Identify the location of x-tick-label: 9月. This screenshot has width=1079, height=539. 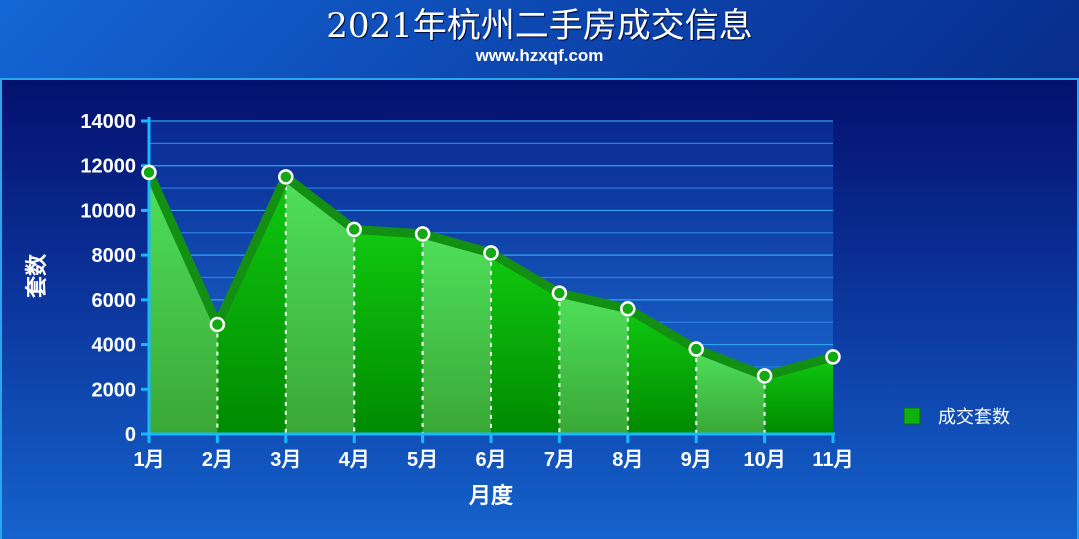
(696, 460).